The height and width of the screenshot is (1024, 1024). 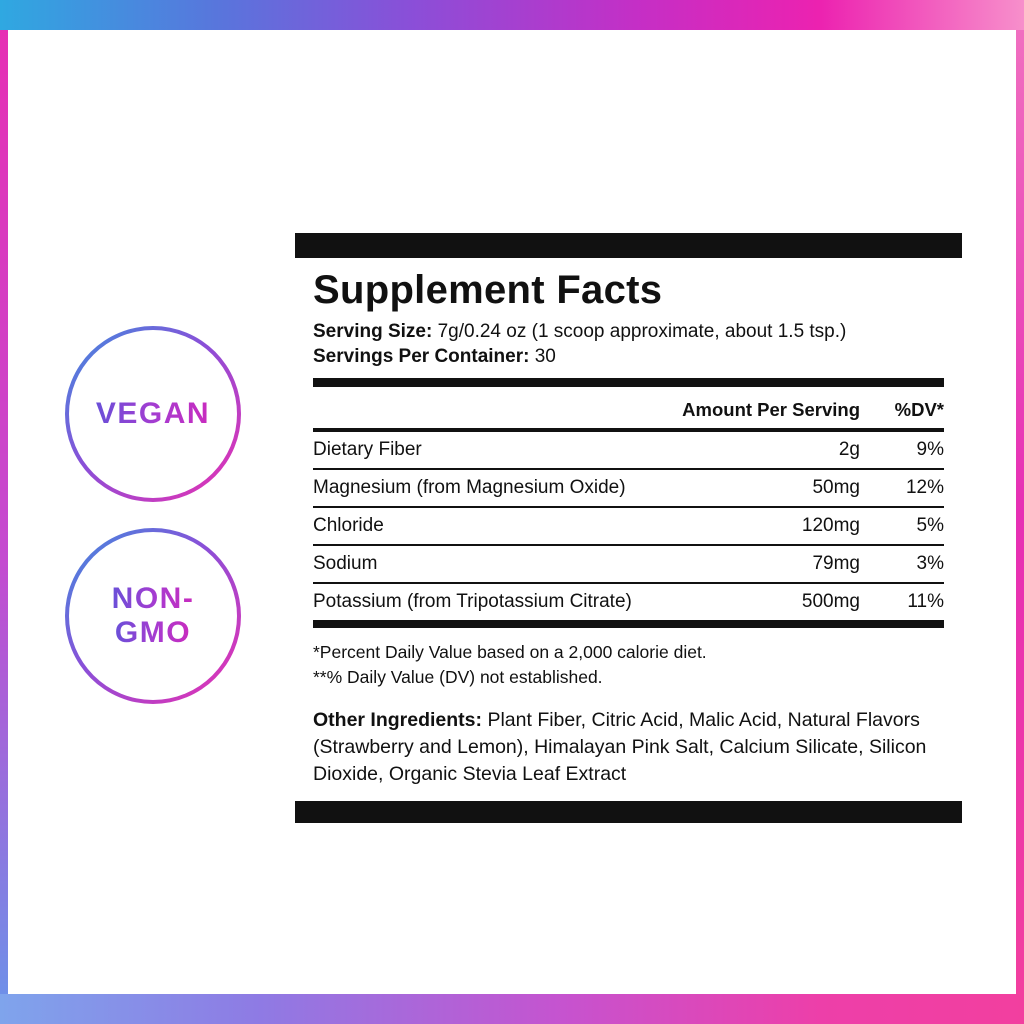 What do you see at coordinates (930, 525) in the screenshot?
I see `nutrient-dv: 5%` at bounding box center [930, 525].